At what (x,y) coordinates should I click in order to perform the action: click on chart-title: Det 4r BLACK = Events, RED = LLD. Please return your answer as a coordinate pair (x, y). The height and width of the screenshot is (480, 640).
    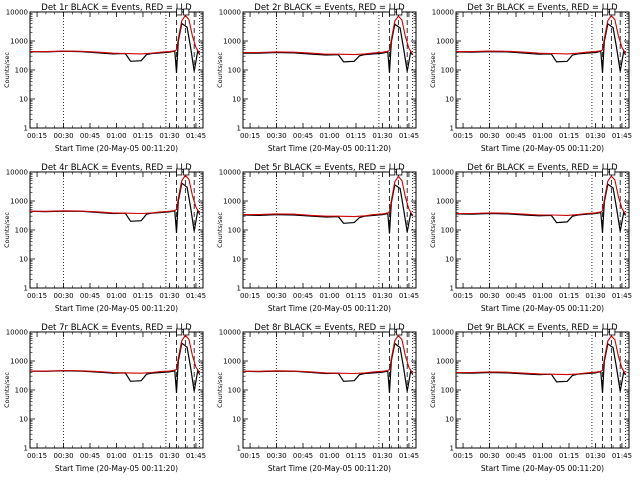
    Looking at the image, I should click on (116, 168).